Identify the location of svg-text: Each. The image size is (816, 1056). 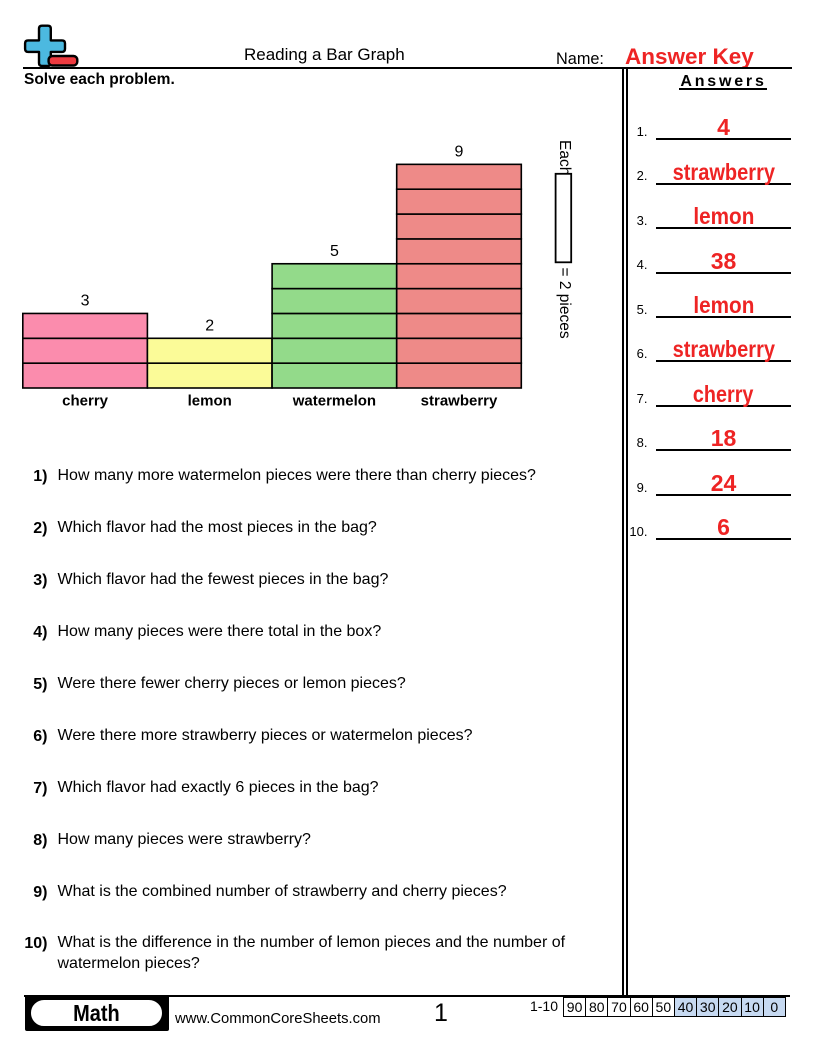
(564, 157).